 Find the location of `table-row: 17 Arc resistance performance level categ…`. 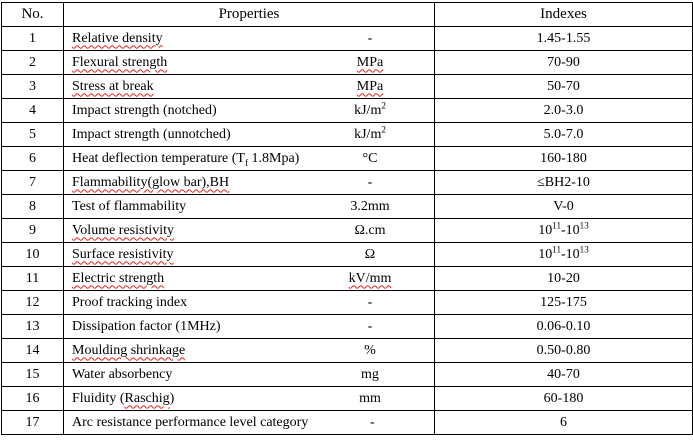

table-row: 17 Arc resistance performance level categ… is located at coordinates (347, 422).